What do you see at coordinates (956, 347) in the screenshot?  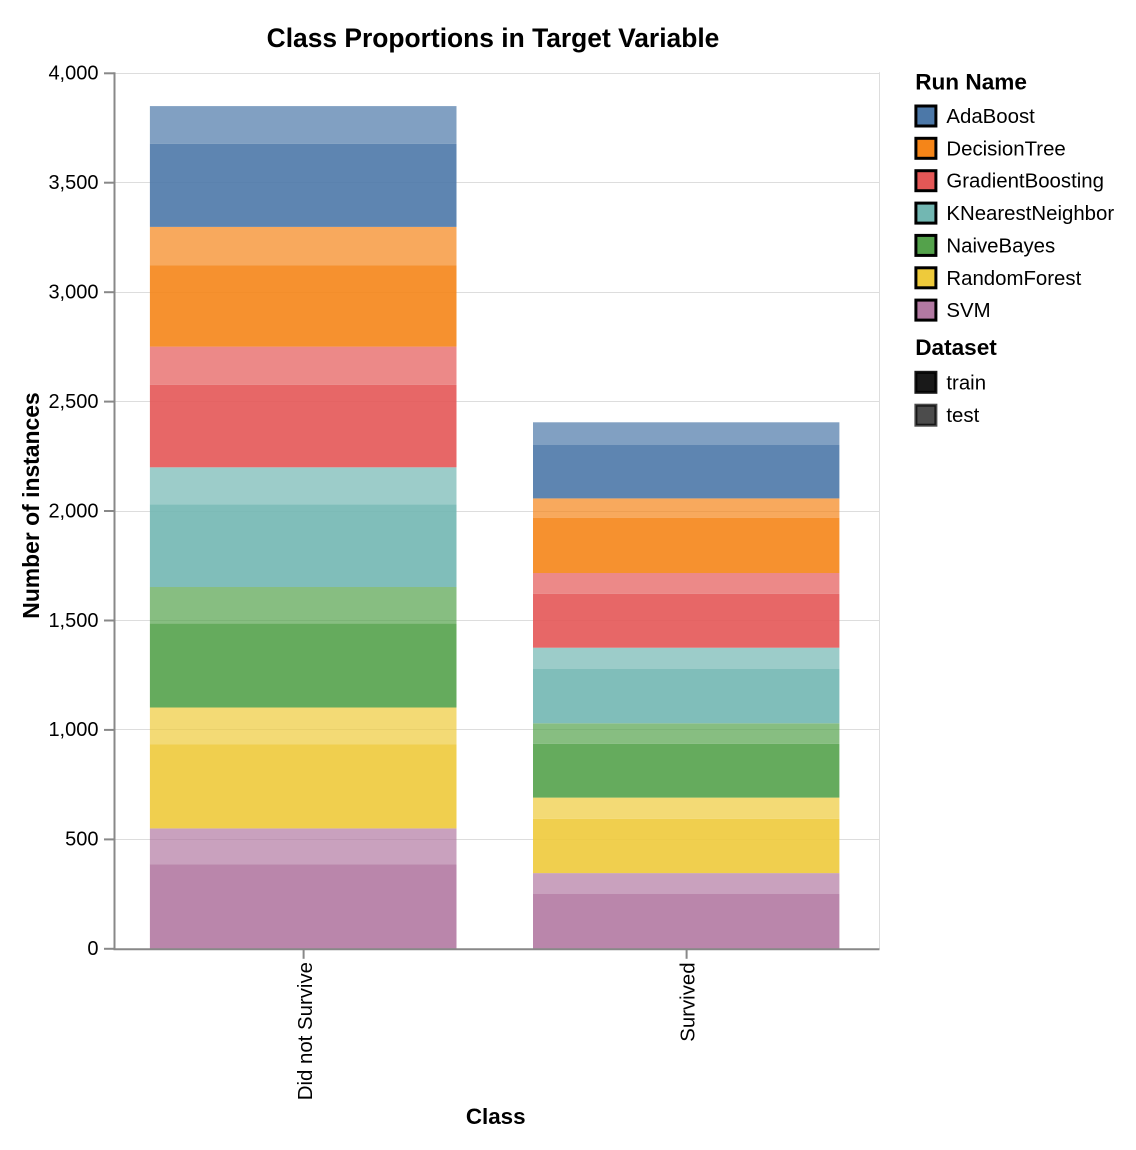 I see `svg-text: Dataset` at bounding box center [956, 347].